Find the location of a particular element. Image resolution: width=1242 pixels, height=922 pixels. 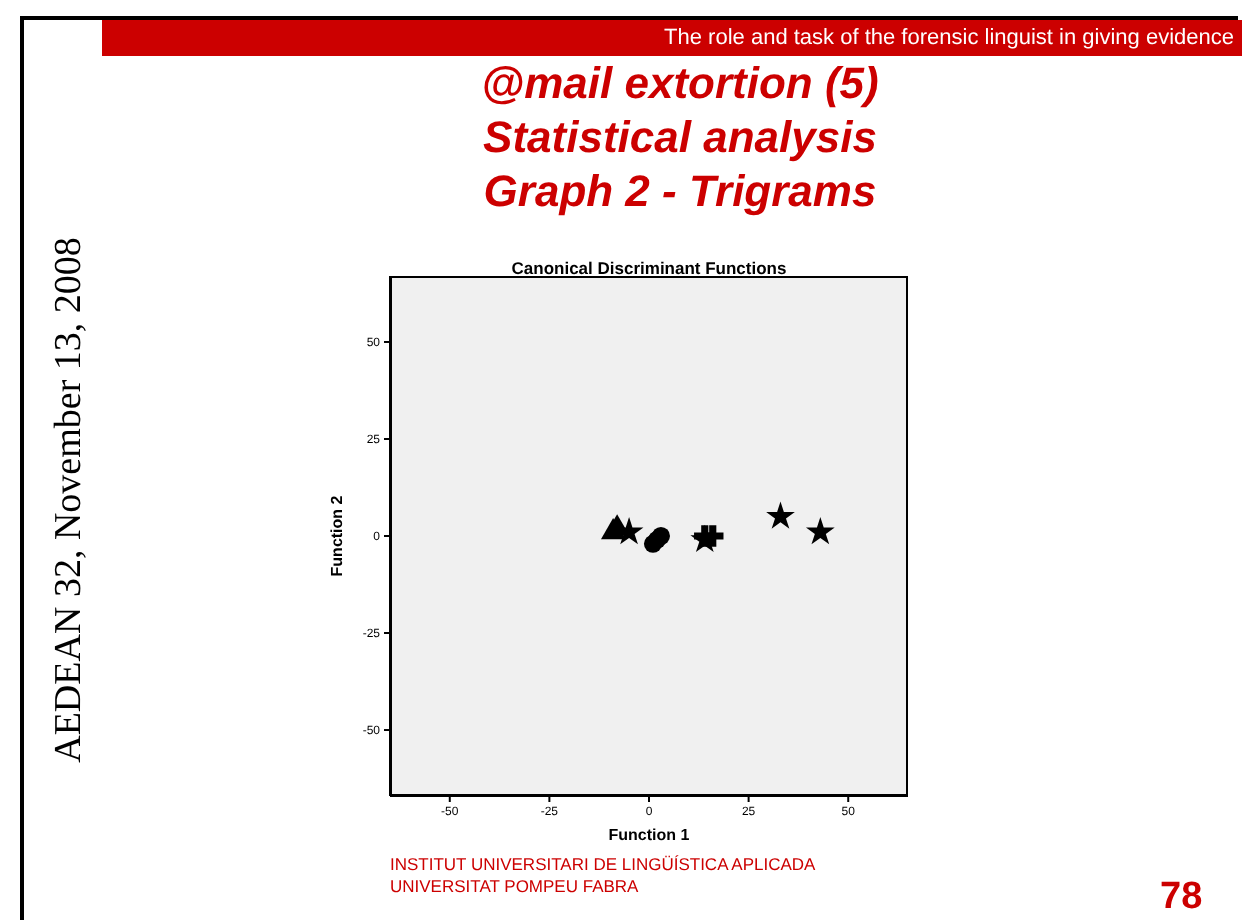

y-axis-title: Function 2 is located at coordinates (336, 535).